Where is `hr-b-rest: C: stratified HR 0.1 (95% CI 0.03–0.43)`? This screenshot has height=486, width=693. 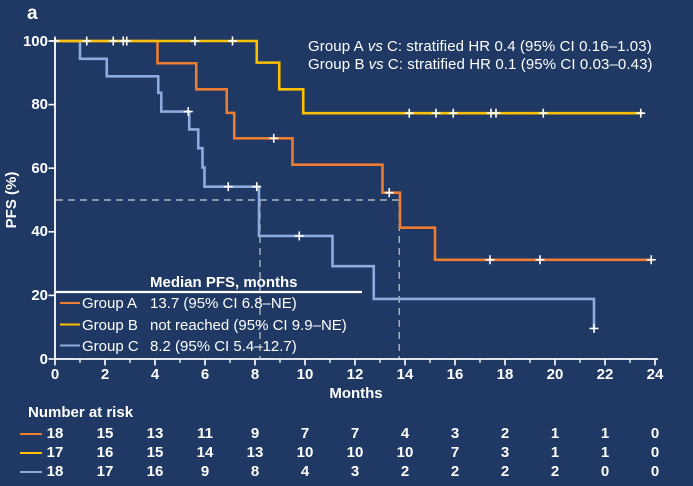
hr-b-rest: C: stratified HR 0.1 (95% CI 0.03–0.43) is located at coordinates (520, 64).